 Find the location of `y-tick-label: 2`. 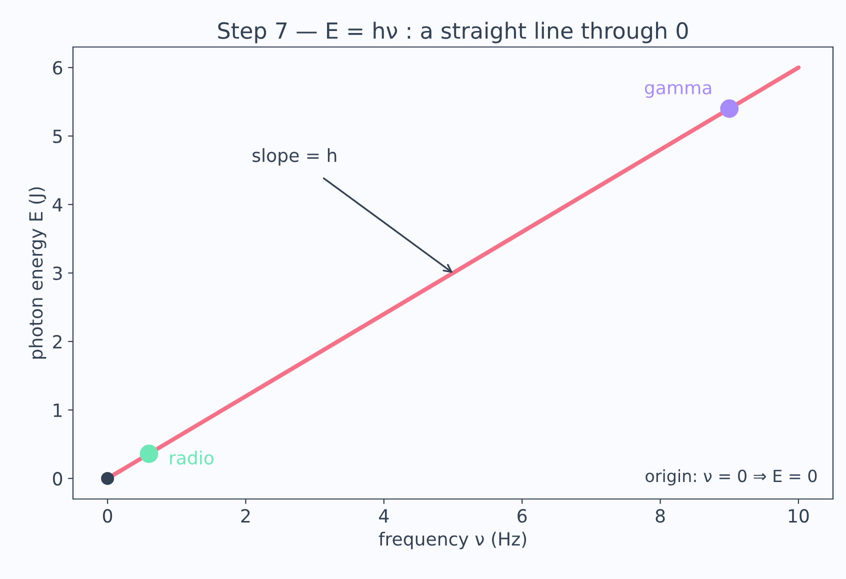

y-tick-label: 2 is located at coordinates (57, 341).